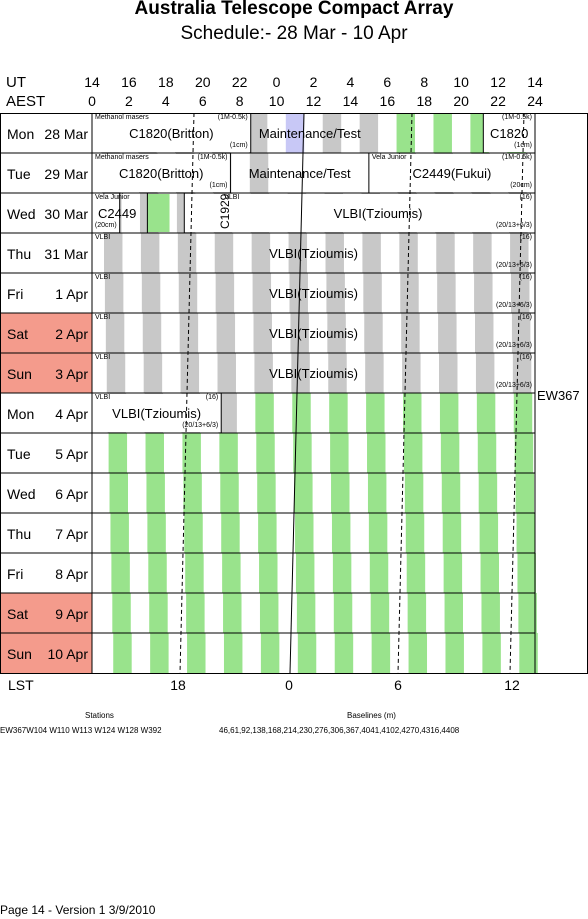  Describe the element at coordinates (371, 715) in the screenshot. I see `baselines-header: Baselines (m)` at that location.